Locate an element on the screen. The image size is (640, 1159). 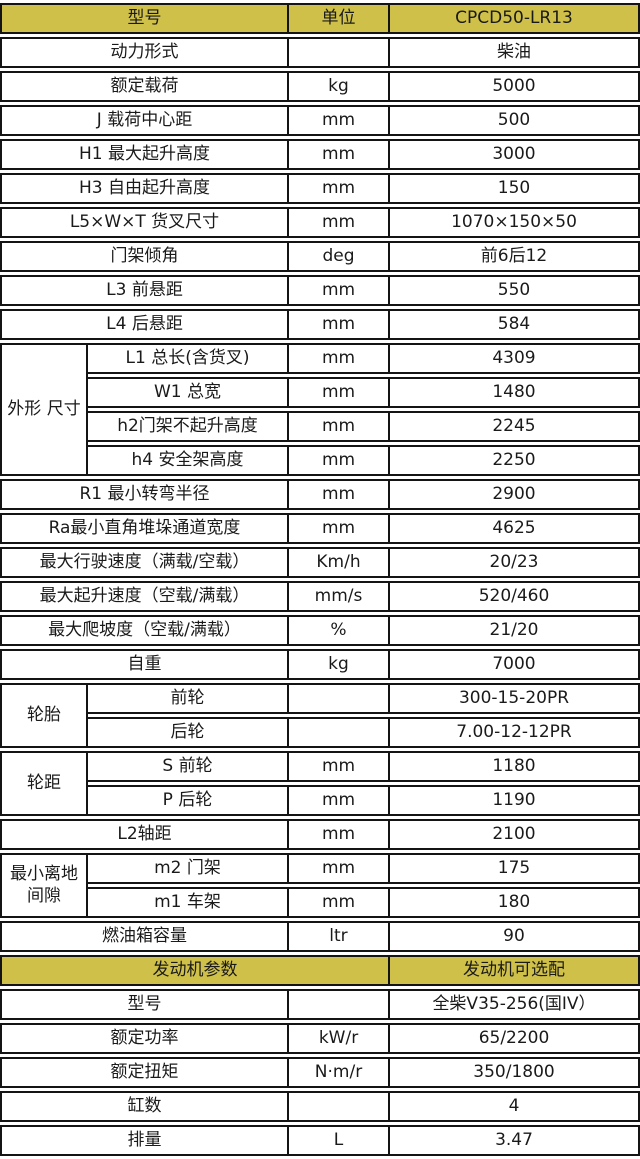
spec-value-cell: 7000 is located at coordinates (514, 664).